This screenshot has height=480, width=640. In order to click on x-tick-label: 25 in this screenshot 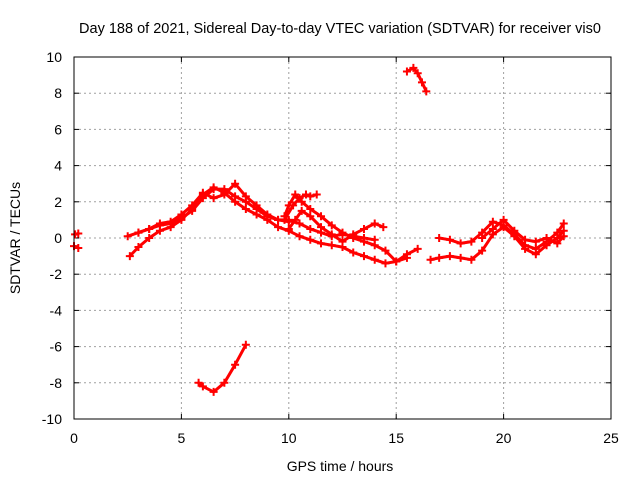, I will do `click(611, 438)`.